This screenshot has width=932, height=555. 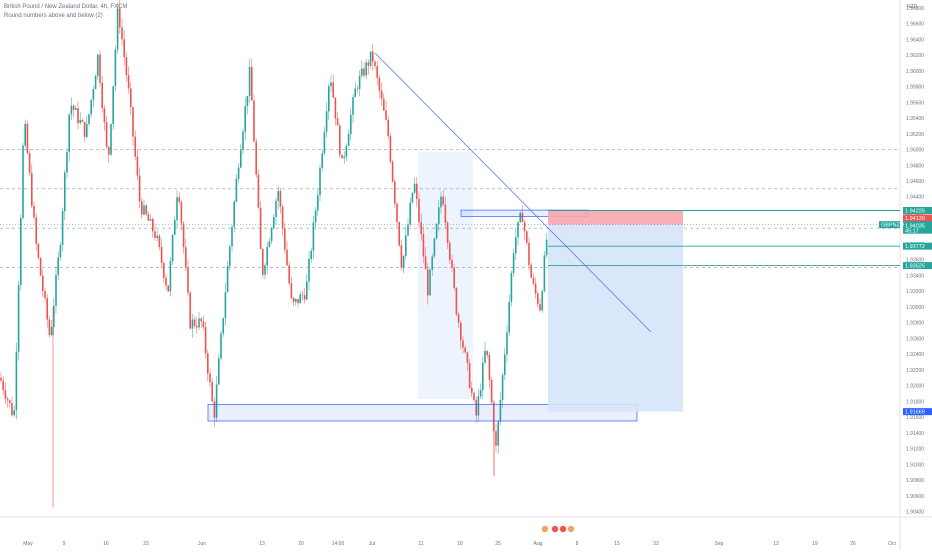 What do you see at coordinates (915, 211) in the screenshot?
I see `price-tag-label: 1.94225` at bounding box center [915, 211].